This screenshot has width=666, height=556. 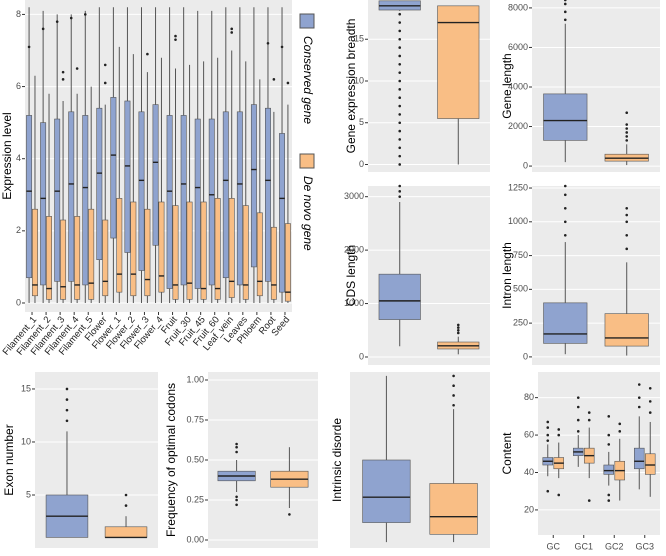 What do you see at coordinates (520, 289) in the screenshot?
I see `y-tick-label: 500` at bounding box center [520, 289].